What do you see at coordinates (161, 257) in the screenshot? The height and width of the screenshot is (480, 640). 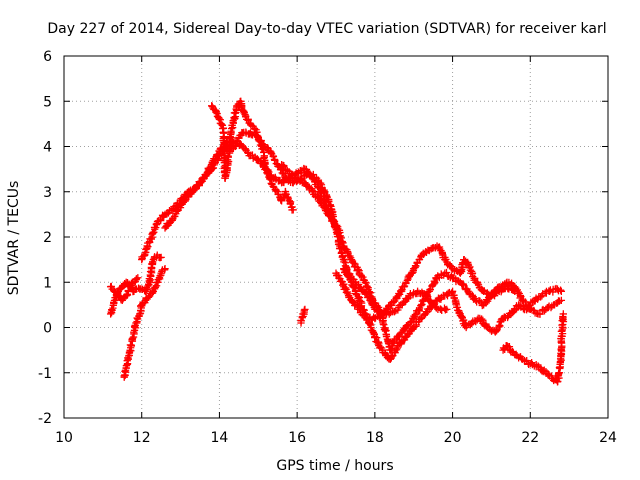 I see `point-trace-a` at bounding box center [161, 257].